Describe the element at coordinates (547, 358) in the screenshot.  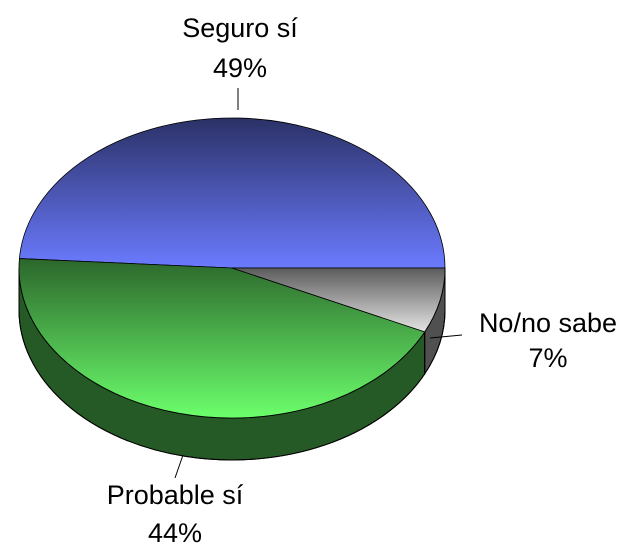
I see `slice-value: 7%` at that location.